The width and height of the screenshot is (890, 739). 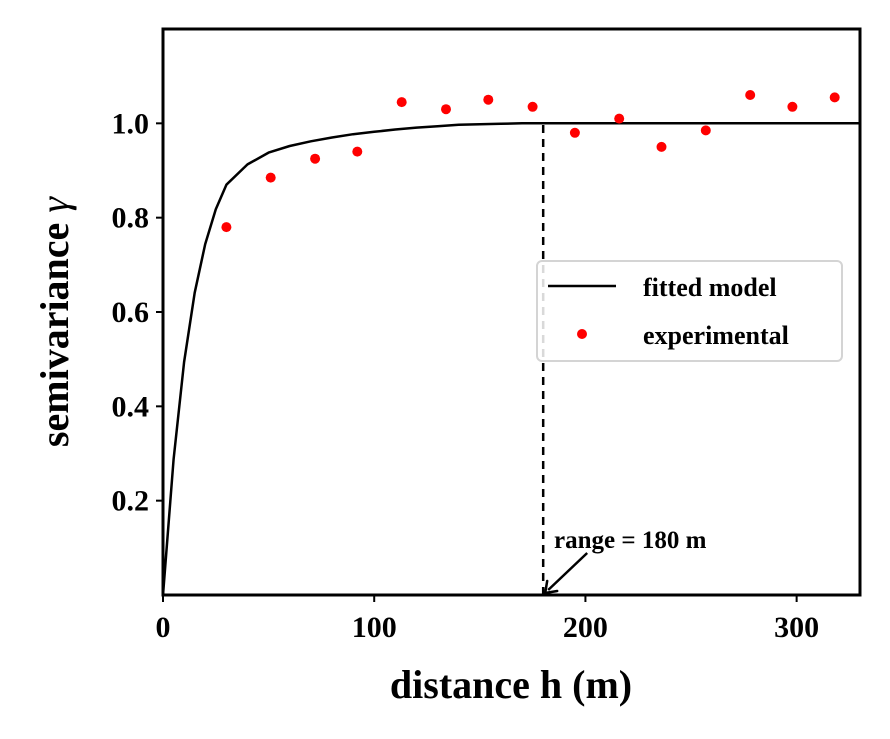 I want to click on range-annotation-arrow, so click(x=568, y=571).